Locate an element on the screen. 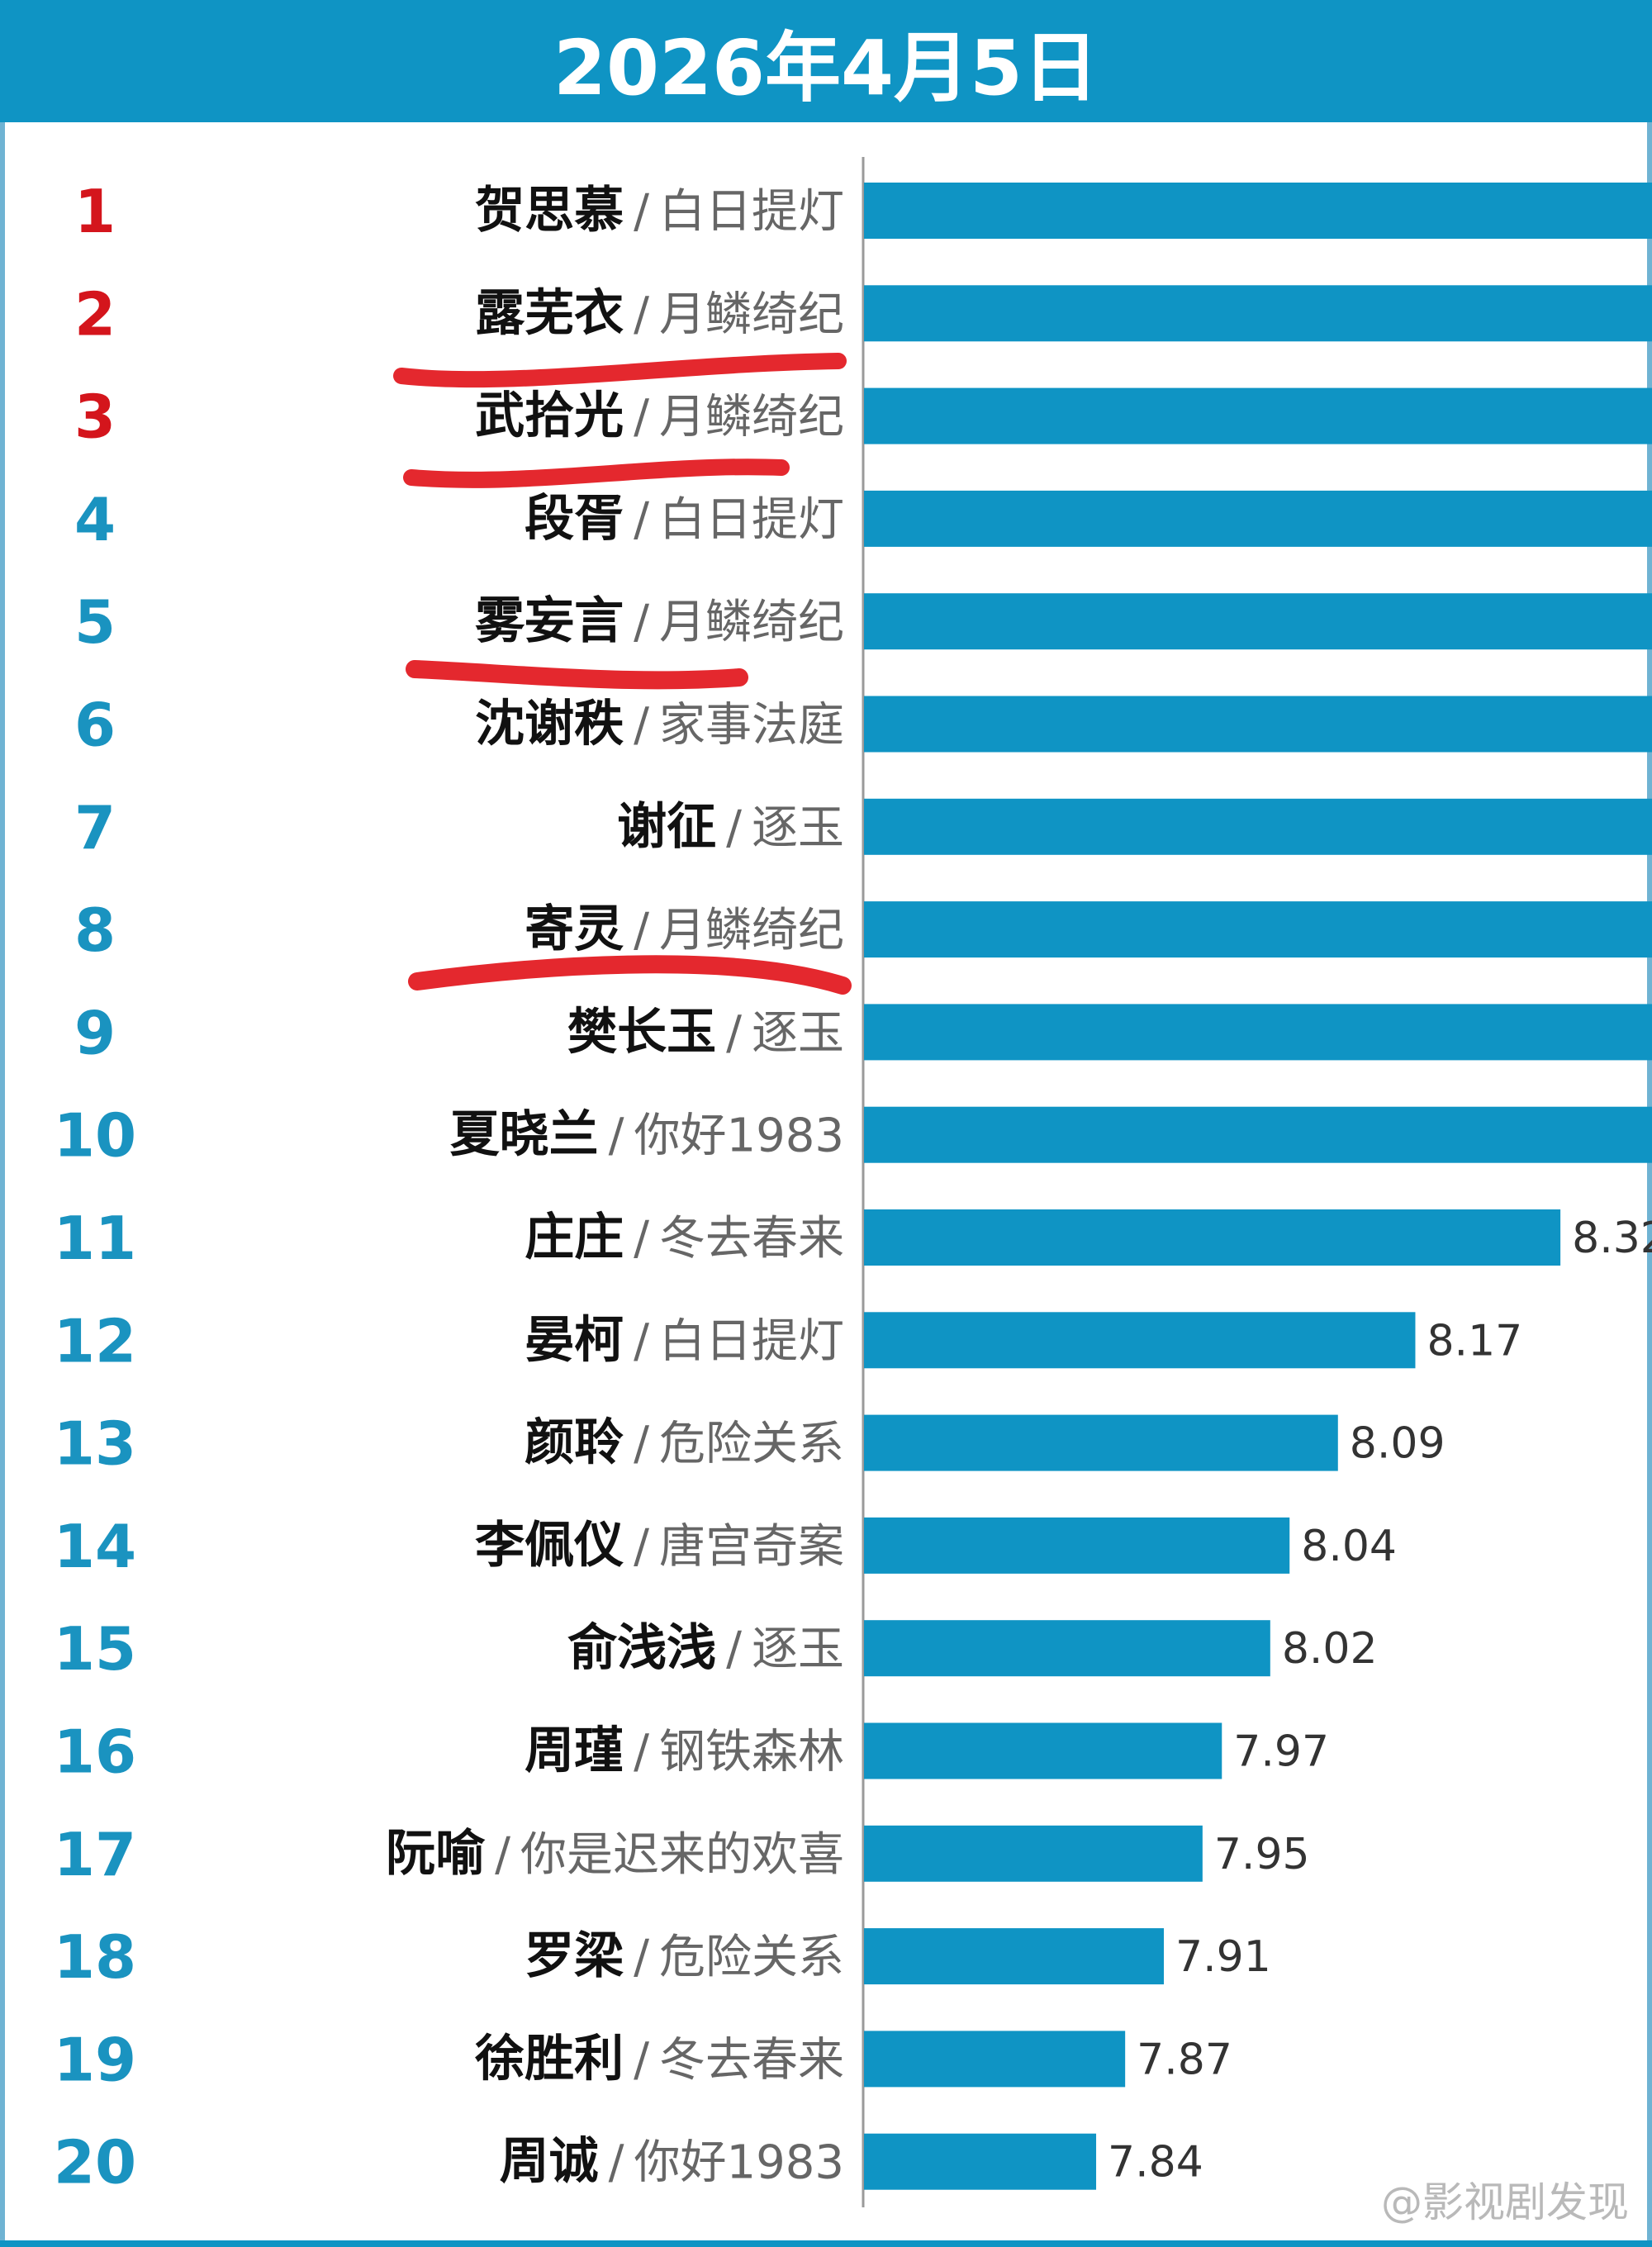 The width and height of the screenshot is (1652, 2247). bottom-bar is located at coordinates (826, 2243).